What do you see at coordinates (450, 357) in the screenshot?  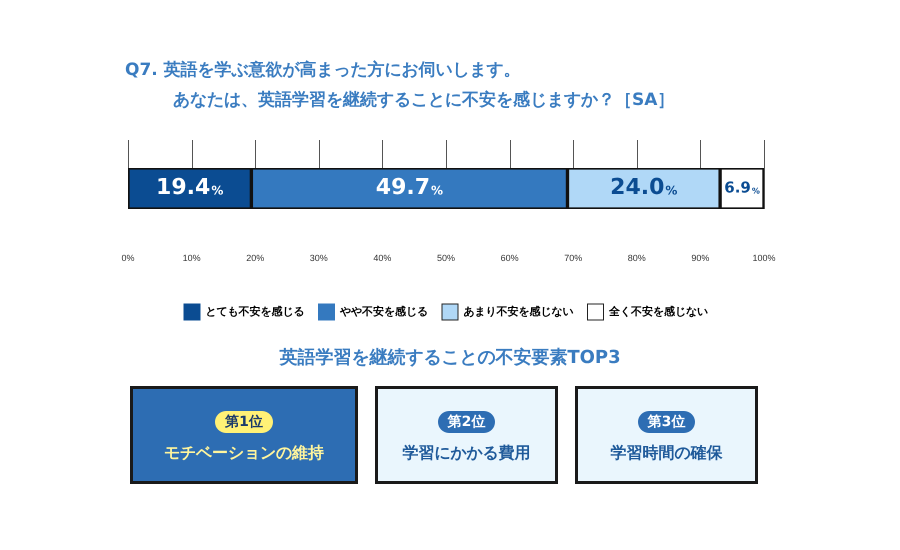 I see `text: 英語学習を継続することの不安要素TOP3` at bounding box center [450, 357].